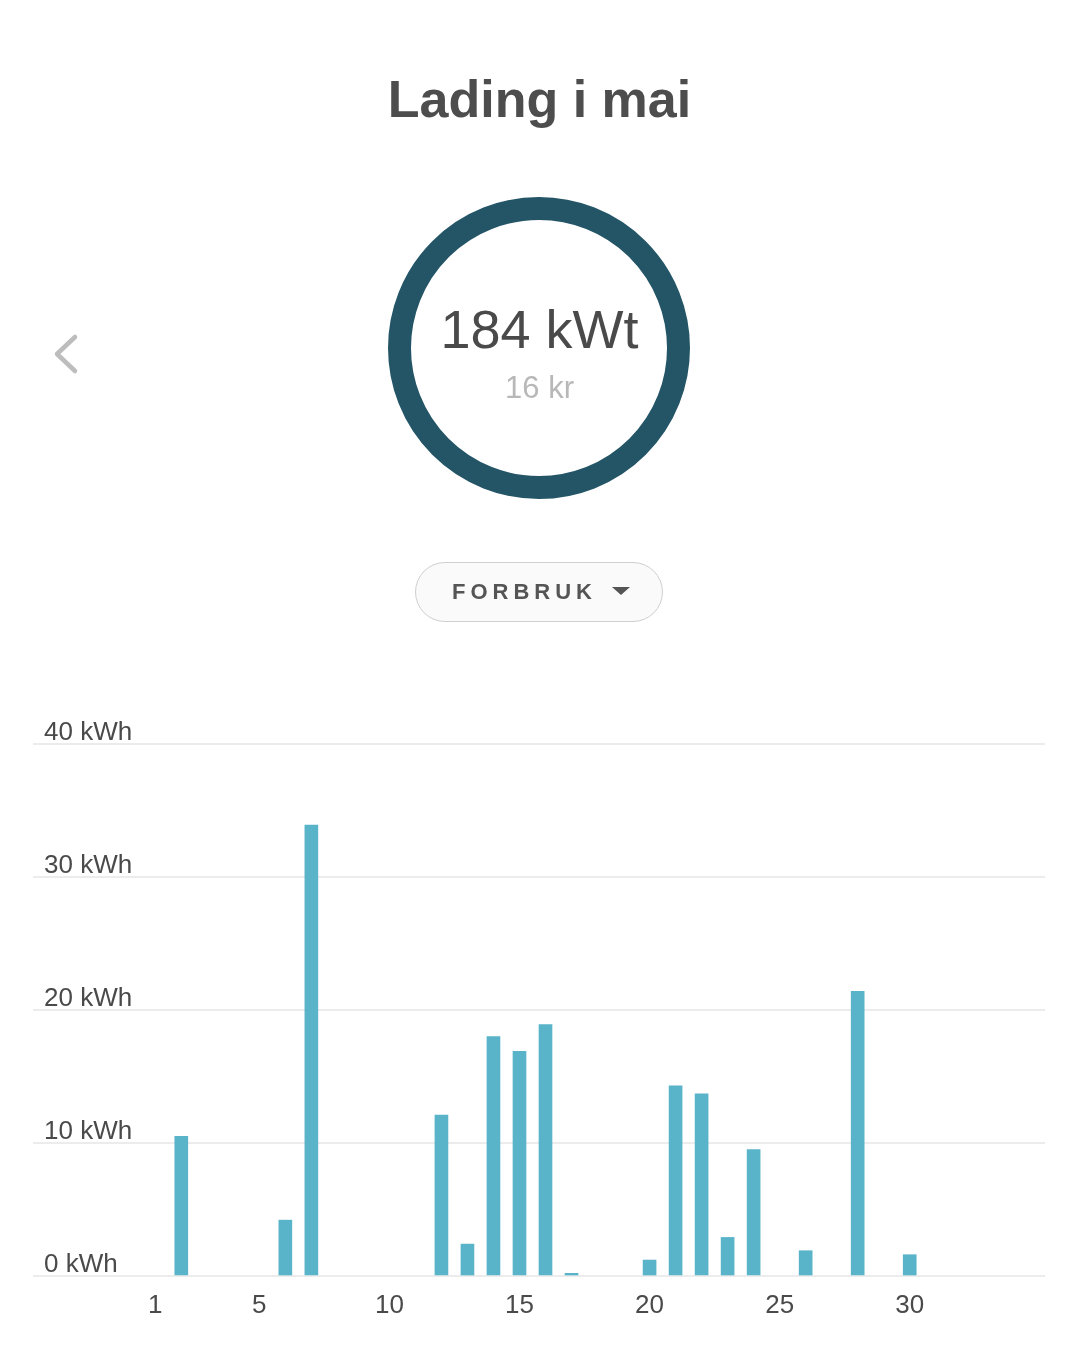 This screenshot has height=1348, width=1079. Describe the element at coordinates (539, 592) in the screenshot. I see `dropdown-button: FORBRUK` at that location.